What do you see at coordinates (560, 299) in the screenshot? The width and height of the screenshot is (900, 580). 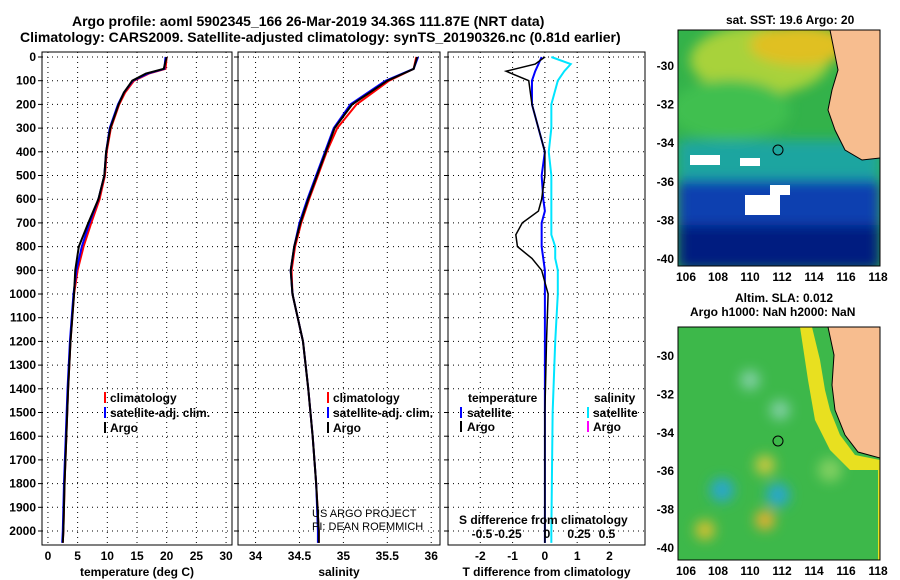 I see `series-line-s-satellite` at bounding box center [560, 299].